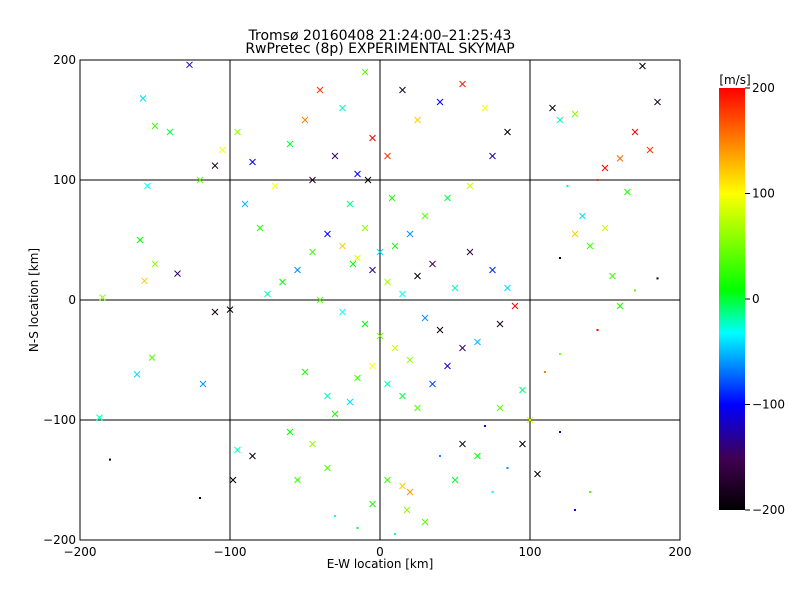  What do you see at coordinates (530, 552) in the screenshot?
I see `x-tick-label: 100` at bounding box center [530, 552].